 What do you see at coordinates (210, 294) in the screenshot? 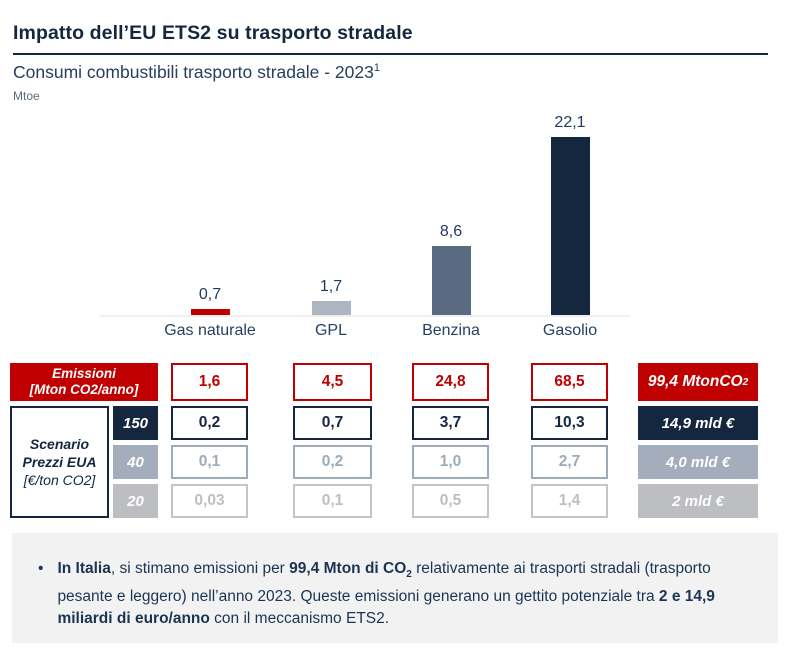
I see `bar-value-label: 0,7` at bounding box center [210, 294].